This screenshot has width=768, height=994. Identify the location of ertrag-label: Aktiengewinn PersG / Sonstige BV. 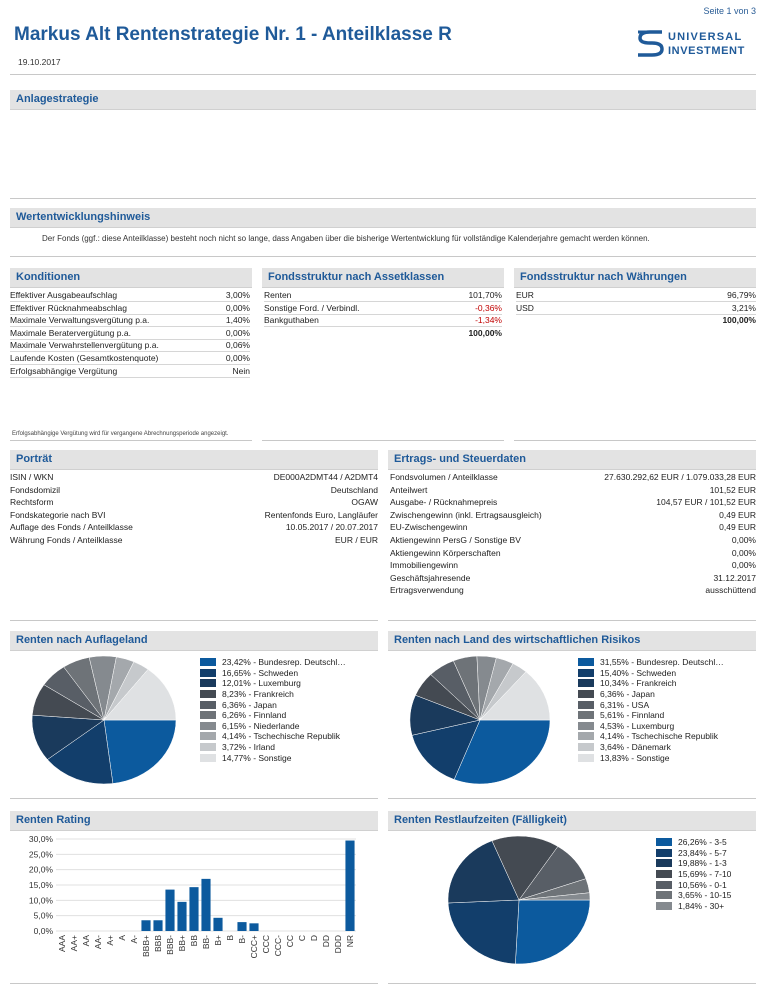
(455, 540).